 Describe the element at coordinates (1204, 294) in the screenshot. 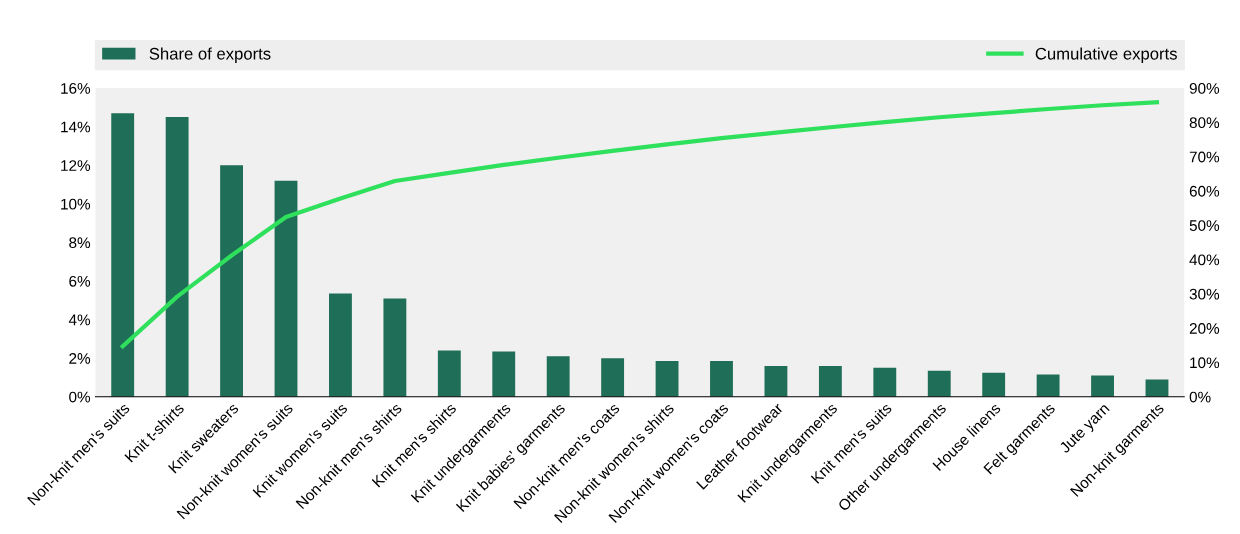

I see `y2-tick-label: 30%` at that location.